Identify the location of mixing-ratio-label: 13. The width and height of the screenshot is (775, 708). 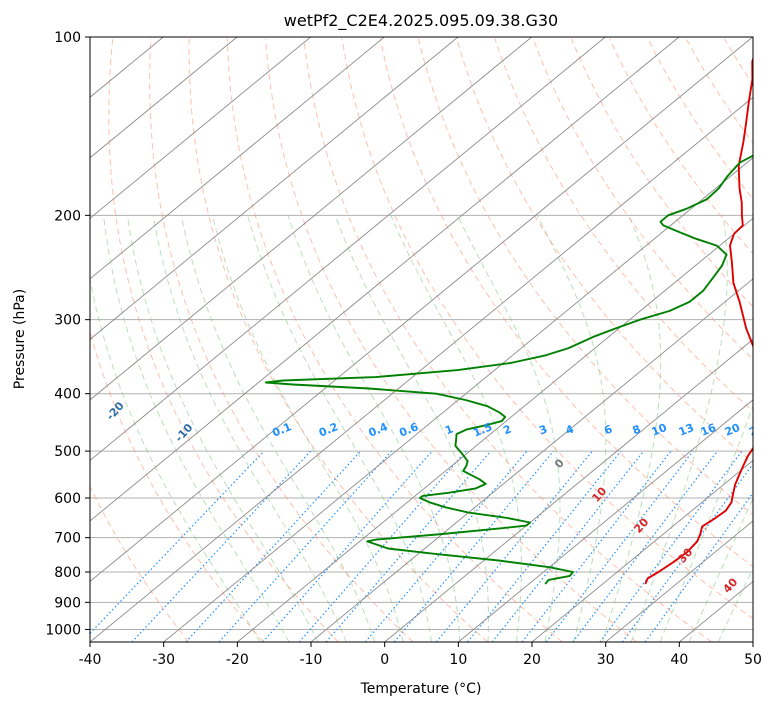
(686, 430).